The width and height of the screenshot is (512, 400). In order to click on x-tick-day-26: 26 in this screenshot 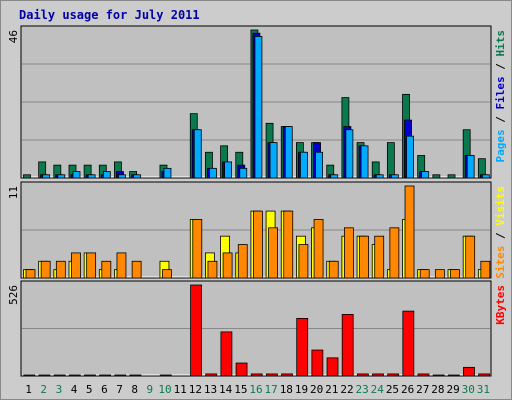, I will do `click(407, 389)`.